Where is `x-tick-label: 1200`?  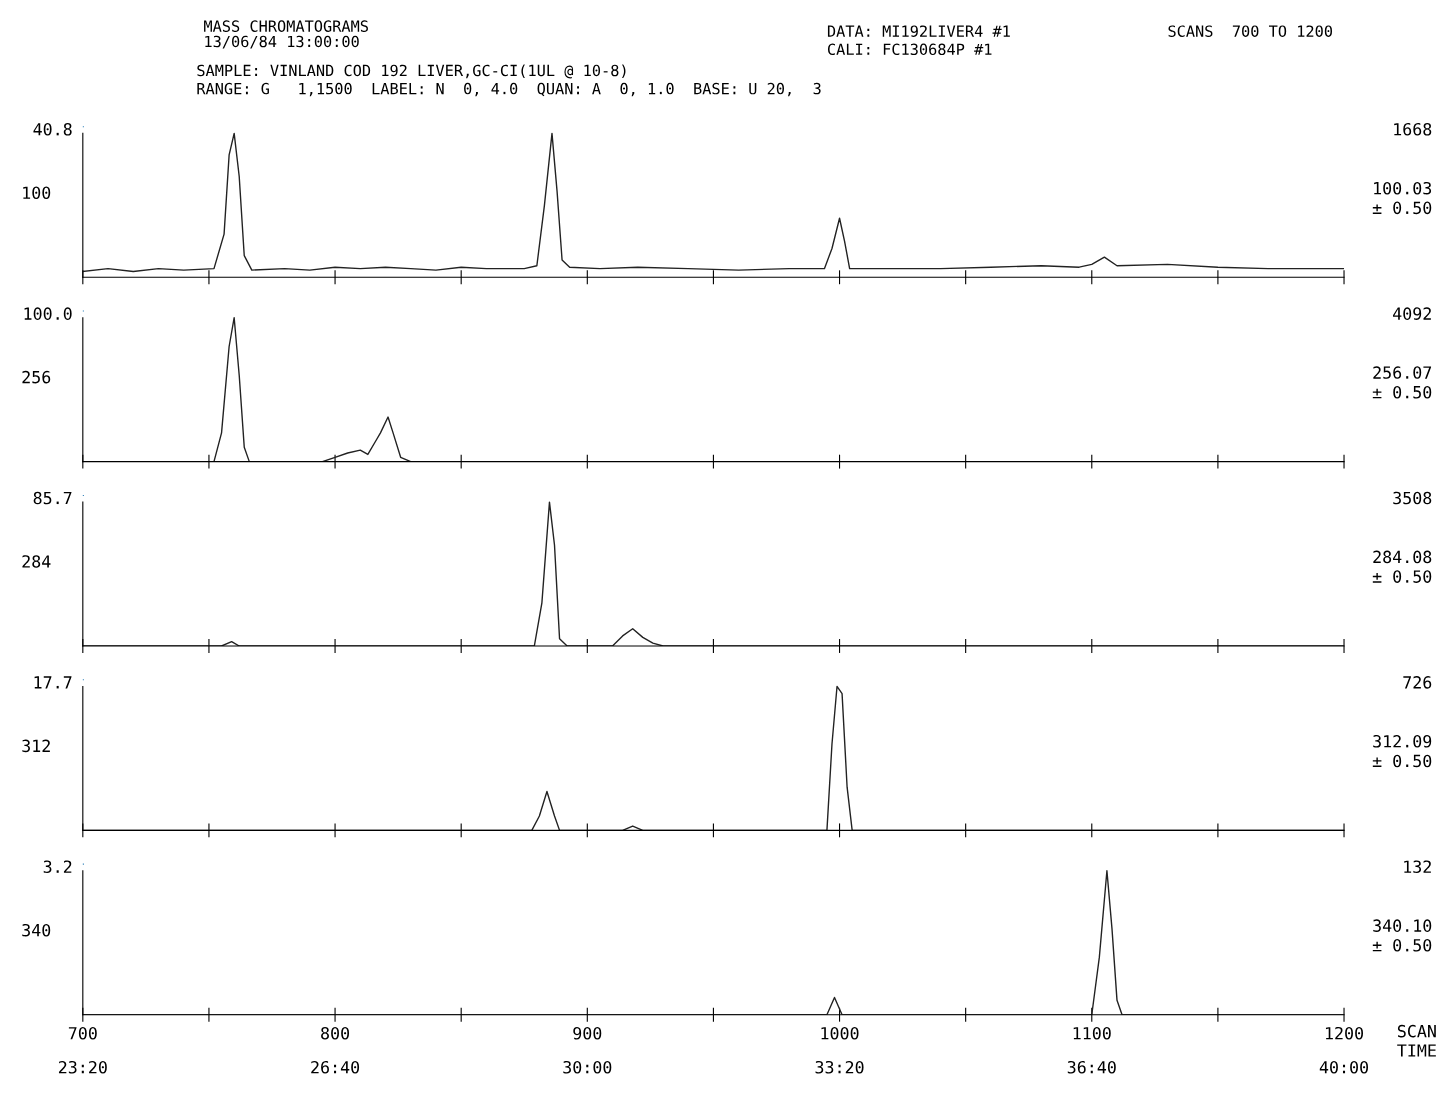
x-tick-label: 1200 is located at coordinates (1344, 1033).